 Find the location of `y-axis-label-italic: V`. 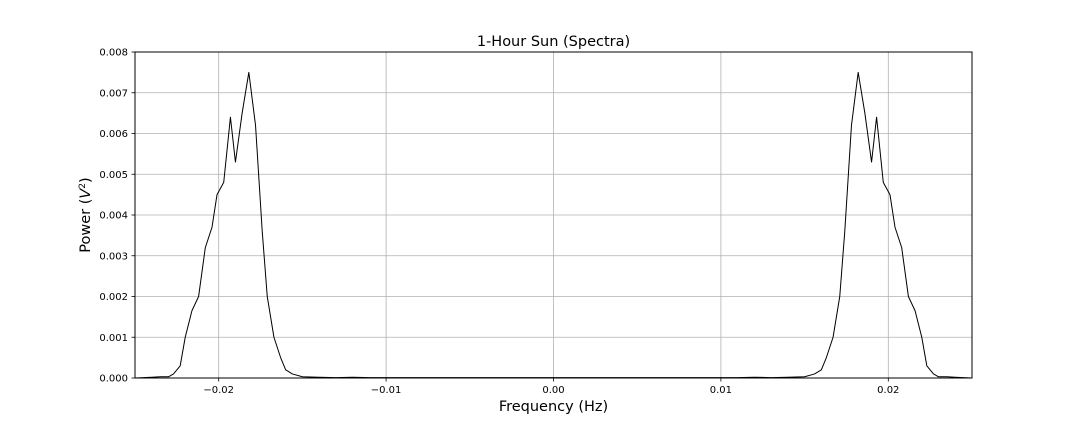

y-axis-label-italic: V is located at coordinates (86, 193).